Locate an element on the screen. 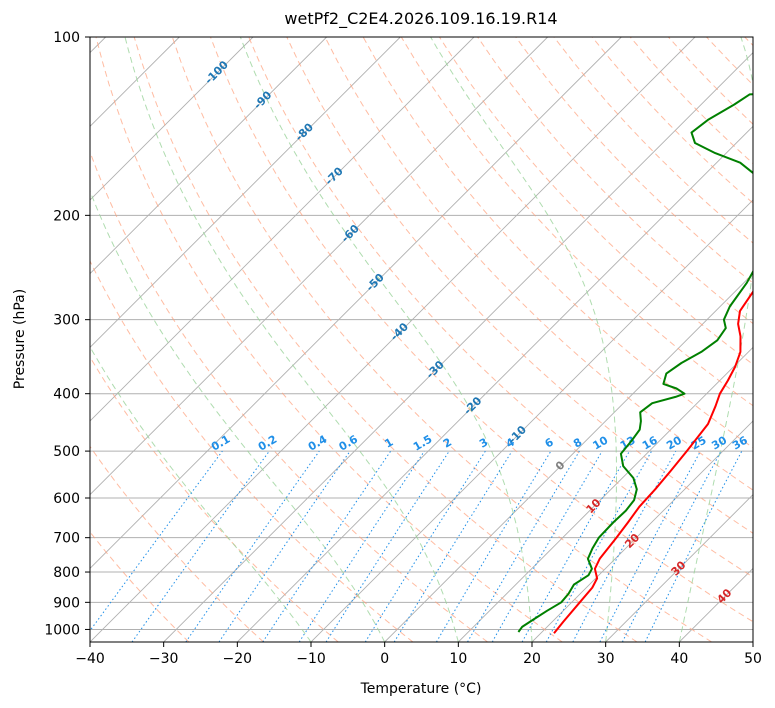 This screenshot has width=775, height=708. x-axis-label: Temperature (°C) is located at coordinates (421, 689).